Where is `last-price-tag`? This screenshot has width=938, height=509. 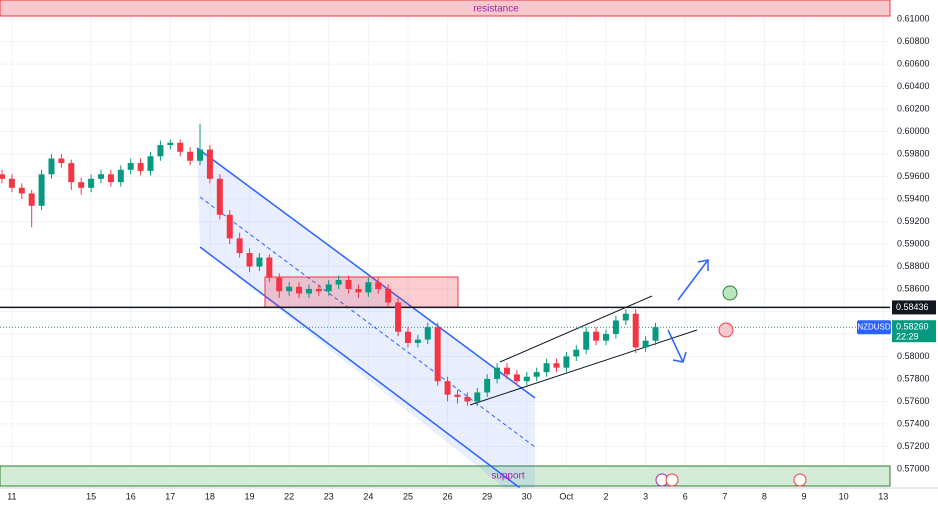
last-price-tag is located at coordinates (914, 331).